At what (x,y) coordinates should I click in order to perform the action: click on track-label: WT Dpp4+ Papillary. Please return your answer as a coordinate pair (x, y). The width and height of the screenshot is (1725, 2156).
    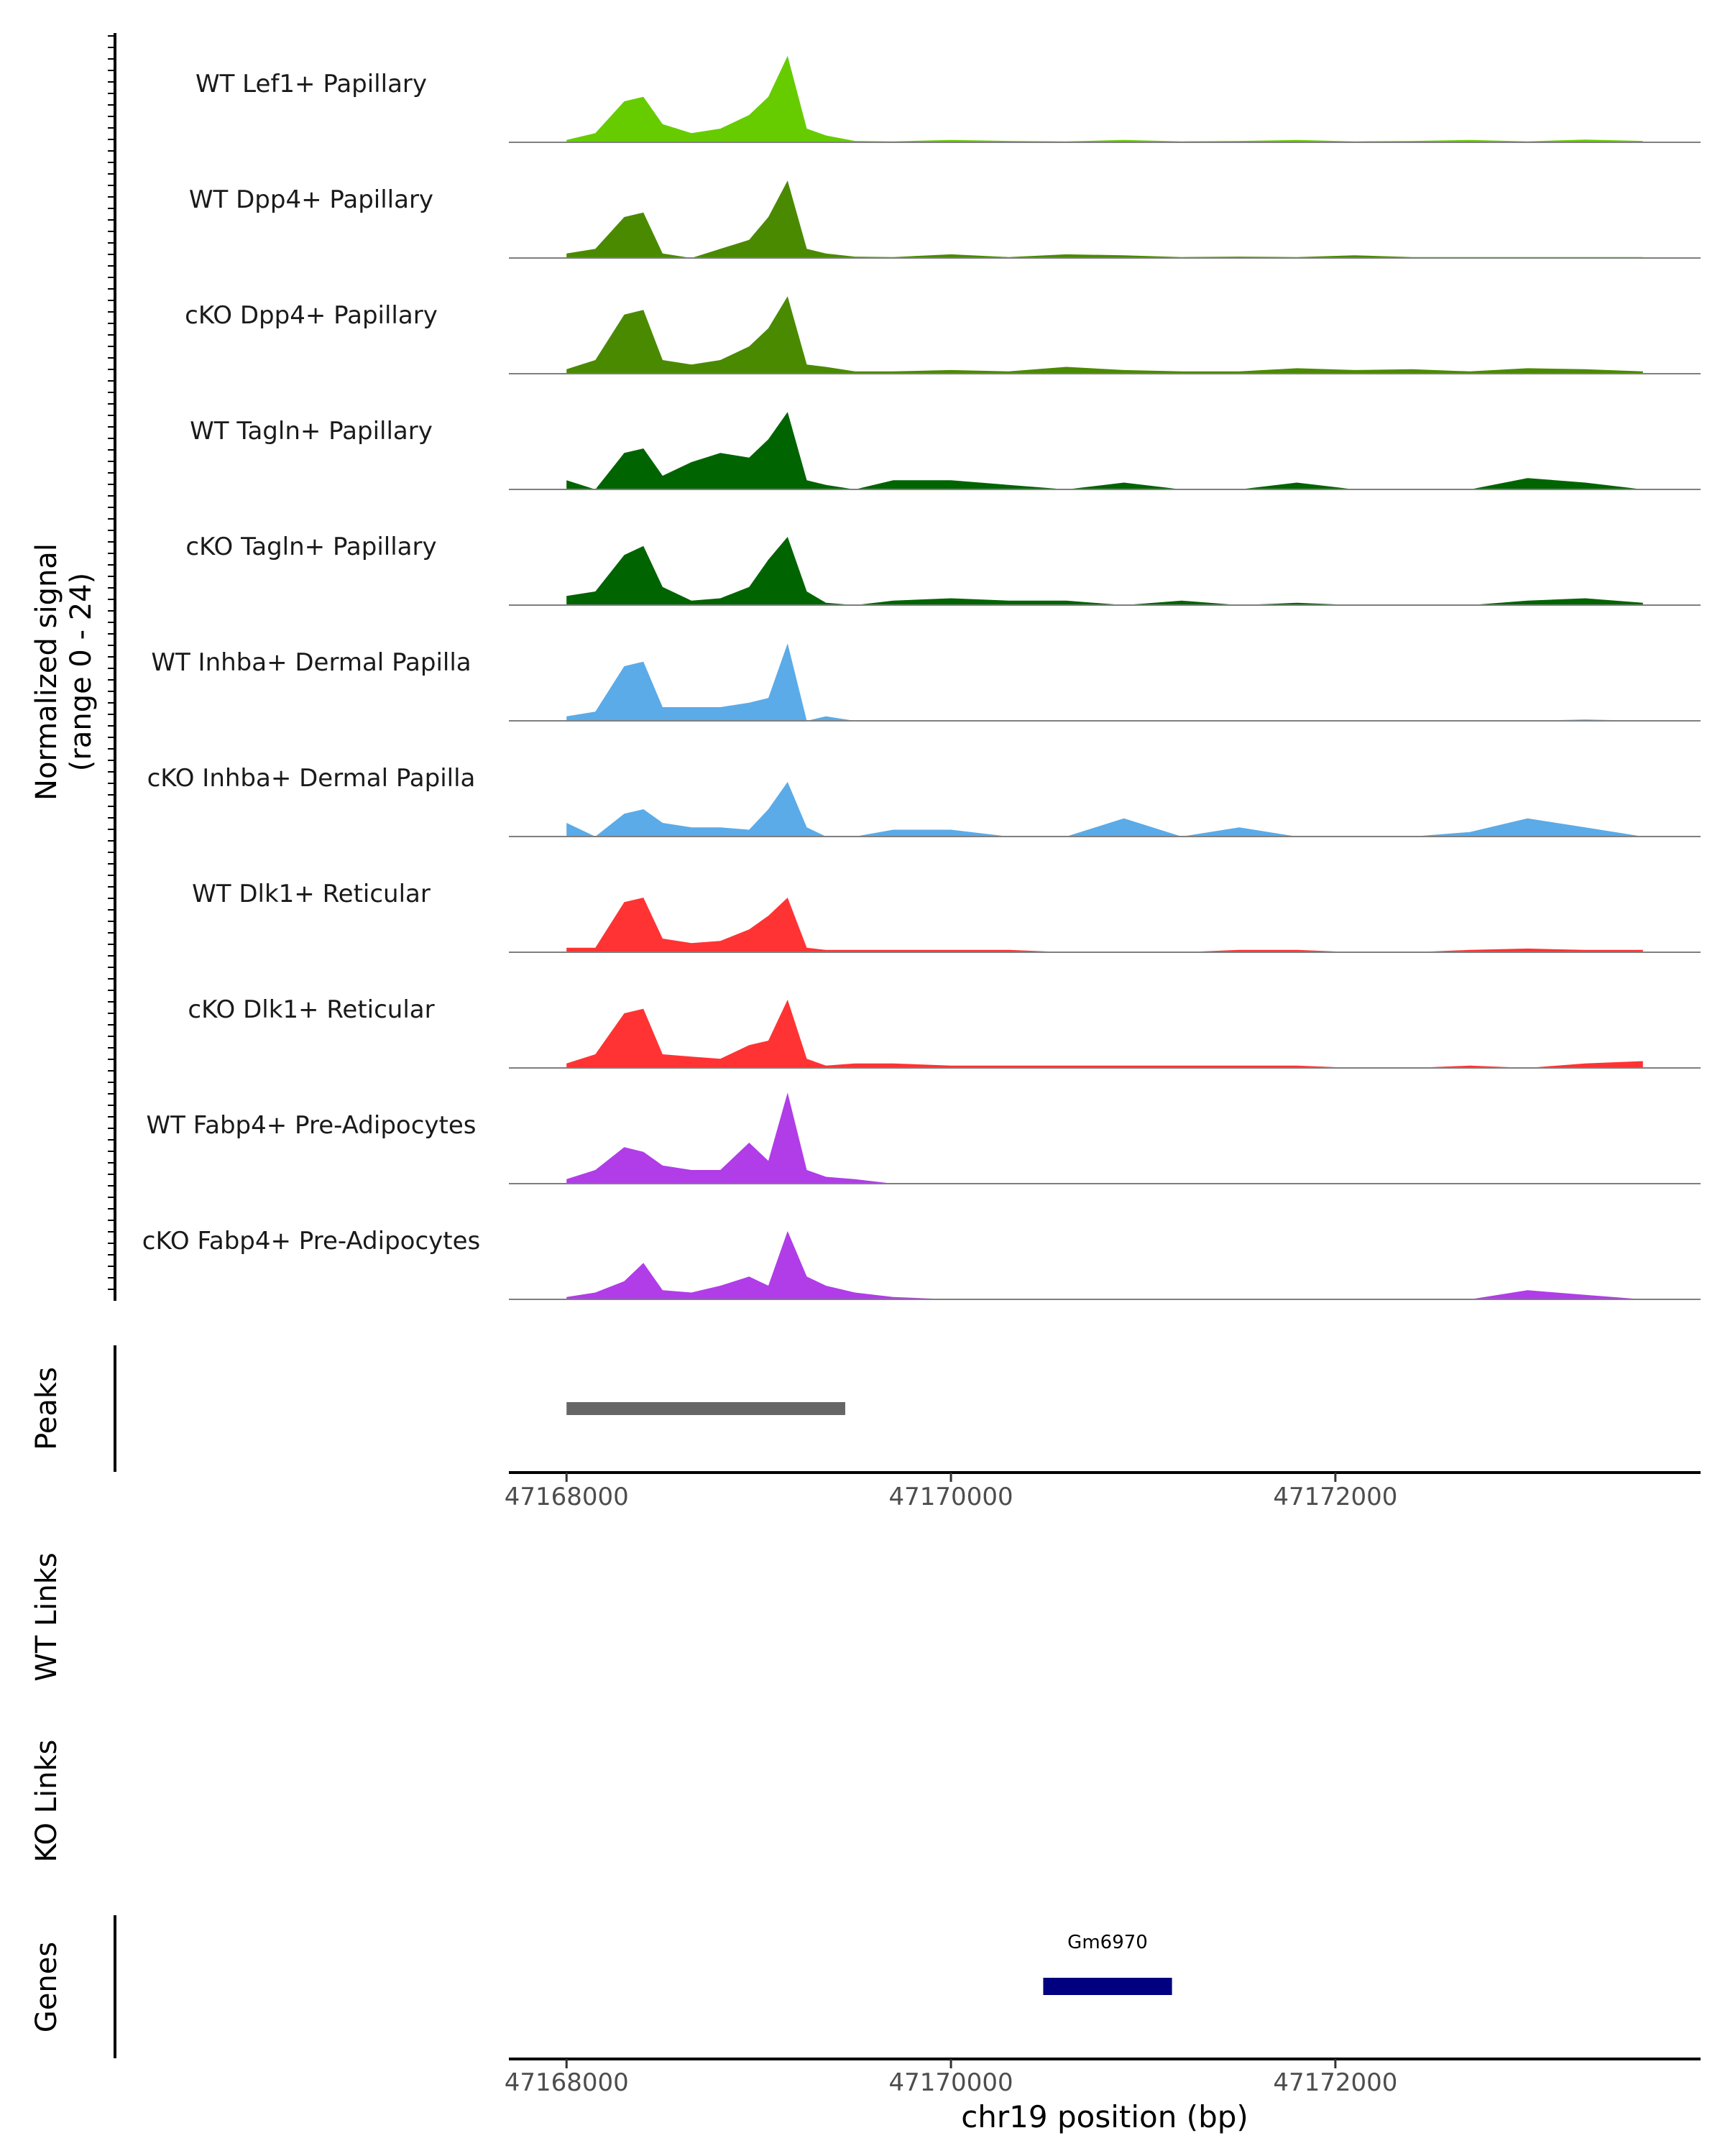
    Looking at the image, I should click on (311, 199).